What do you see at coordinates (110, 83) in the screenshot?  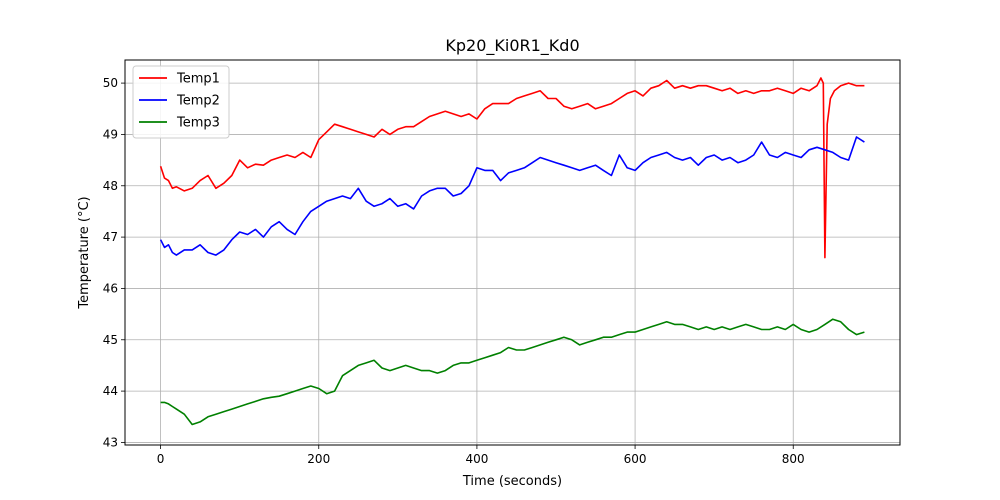 I see `y-tick-label: 50` at bounding box center [110, 83].